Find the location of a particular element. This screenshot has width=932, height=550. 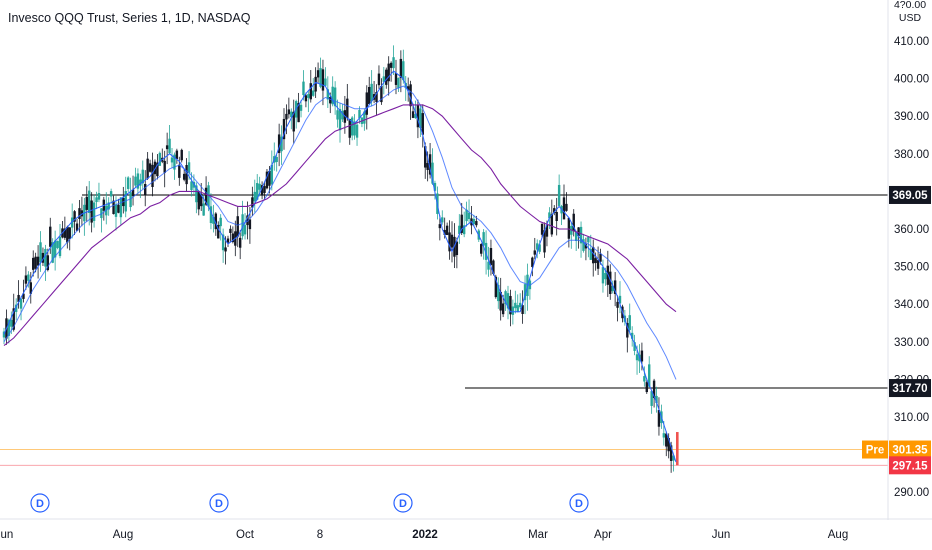

time-tick-label: 8 is located at coordinates (320, 535).